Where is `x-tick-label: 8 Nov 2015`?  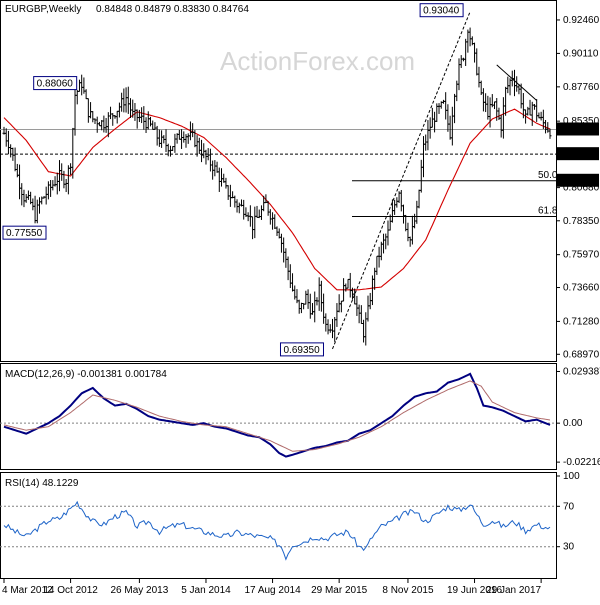
x-tick-label: 8 Nov 2015 is located at coordinates (408, 590).